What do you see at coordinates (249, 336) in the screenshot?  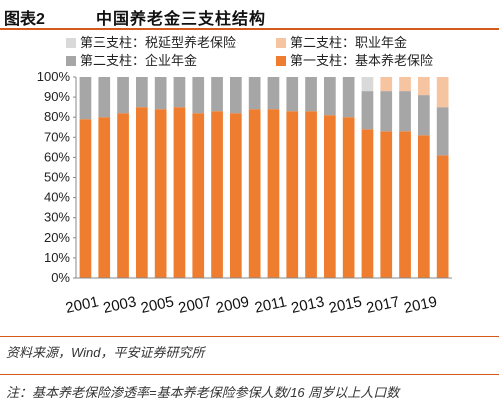 I see `source-divider` at bounding box center [249, 336].